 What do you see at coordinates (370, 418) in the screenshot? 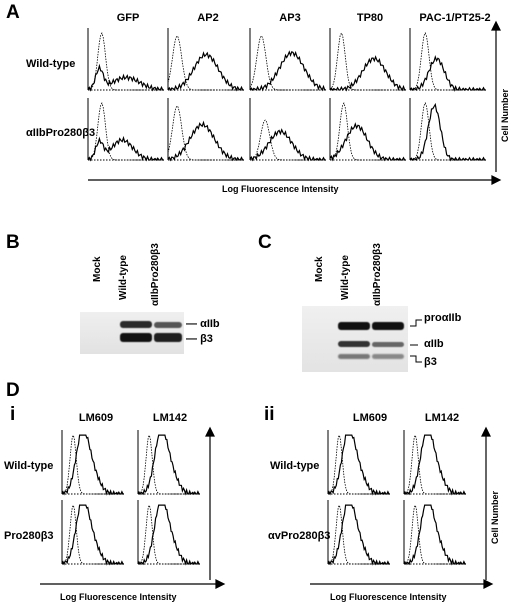
I see `panel-d-ii-col-lm609: LM609` at bounding box center [370, 418].